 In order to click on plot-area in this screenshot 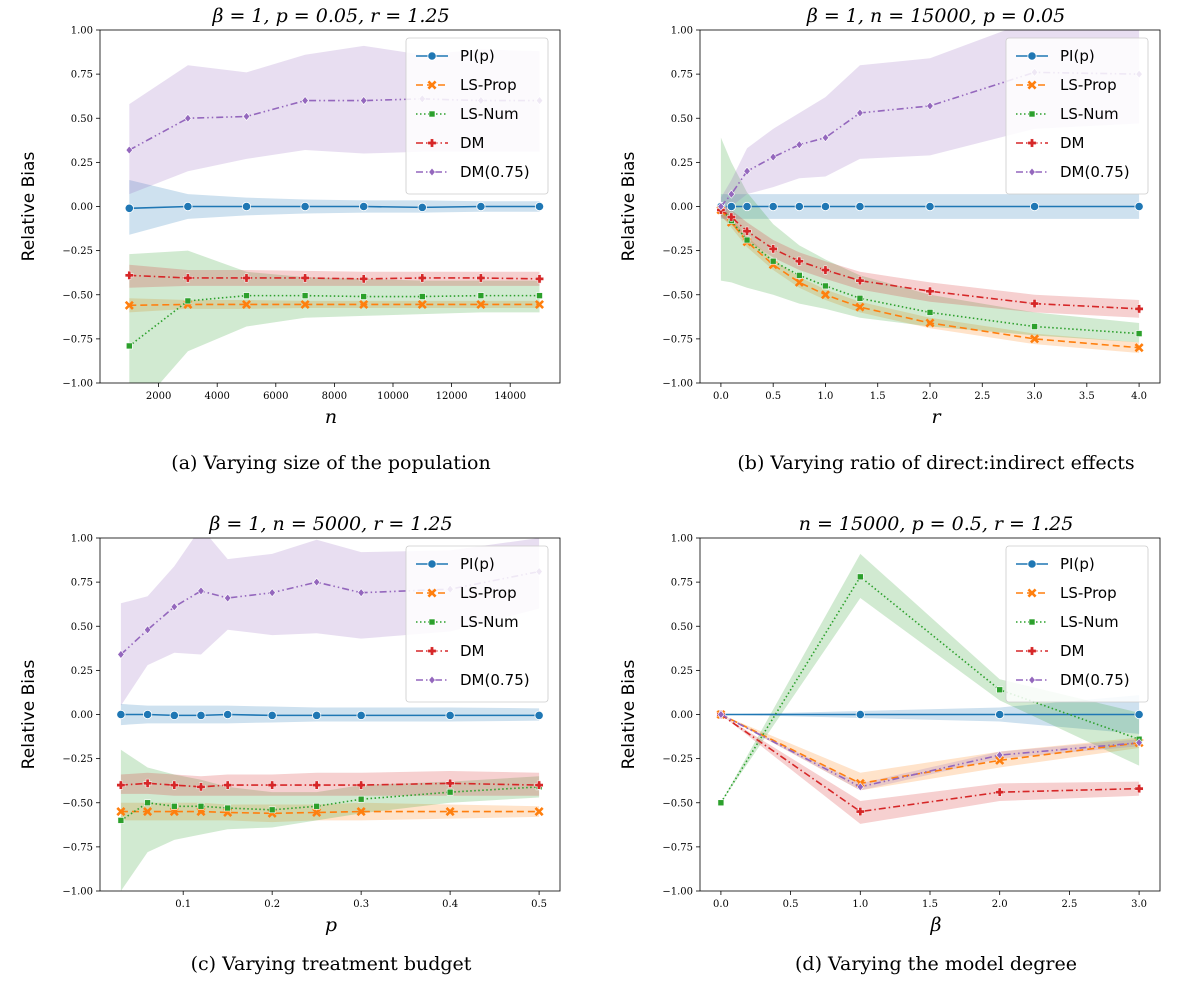, I will do `click(930, 688)`.